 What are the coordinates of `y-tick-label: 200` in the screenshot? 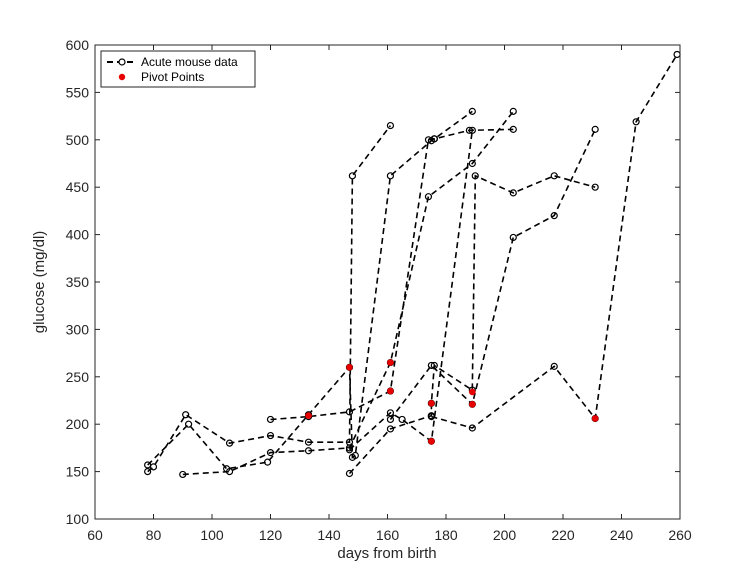 It's located at (78, 424).